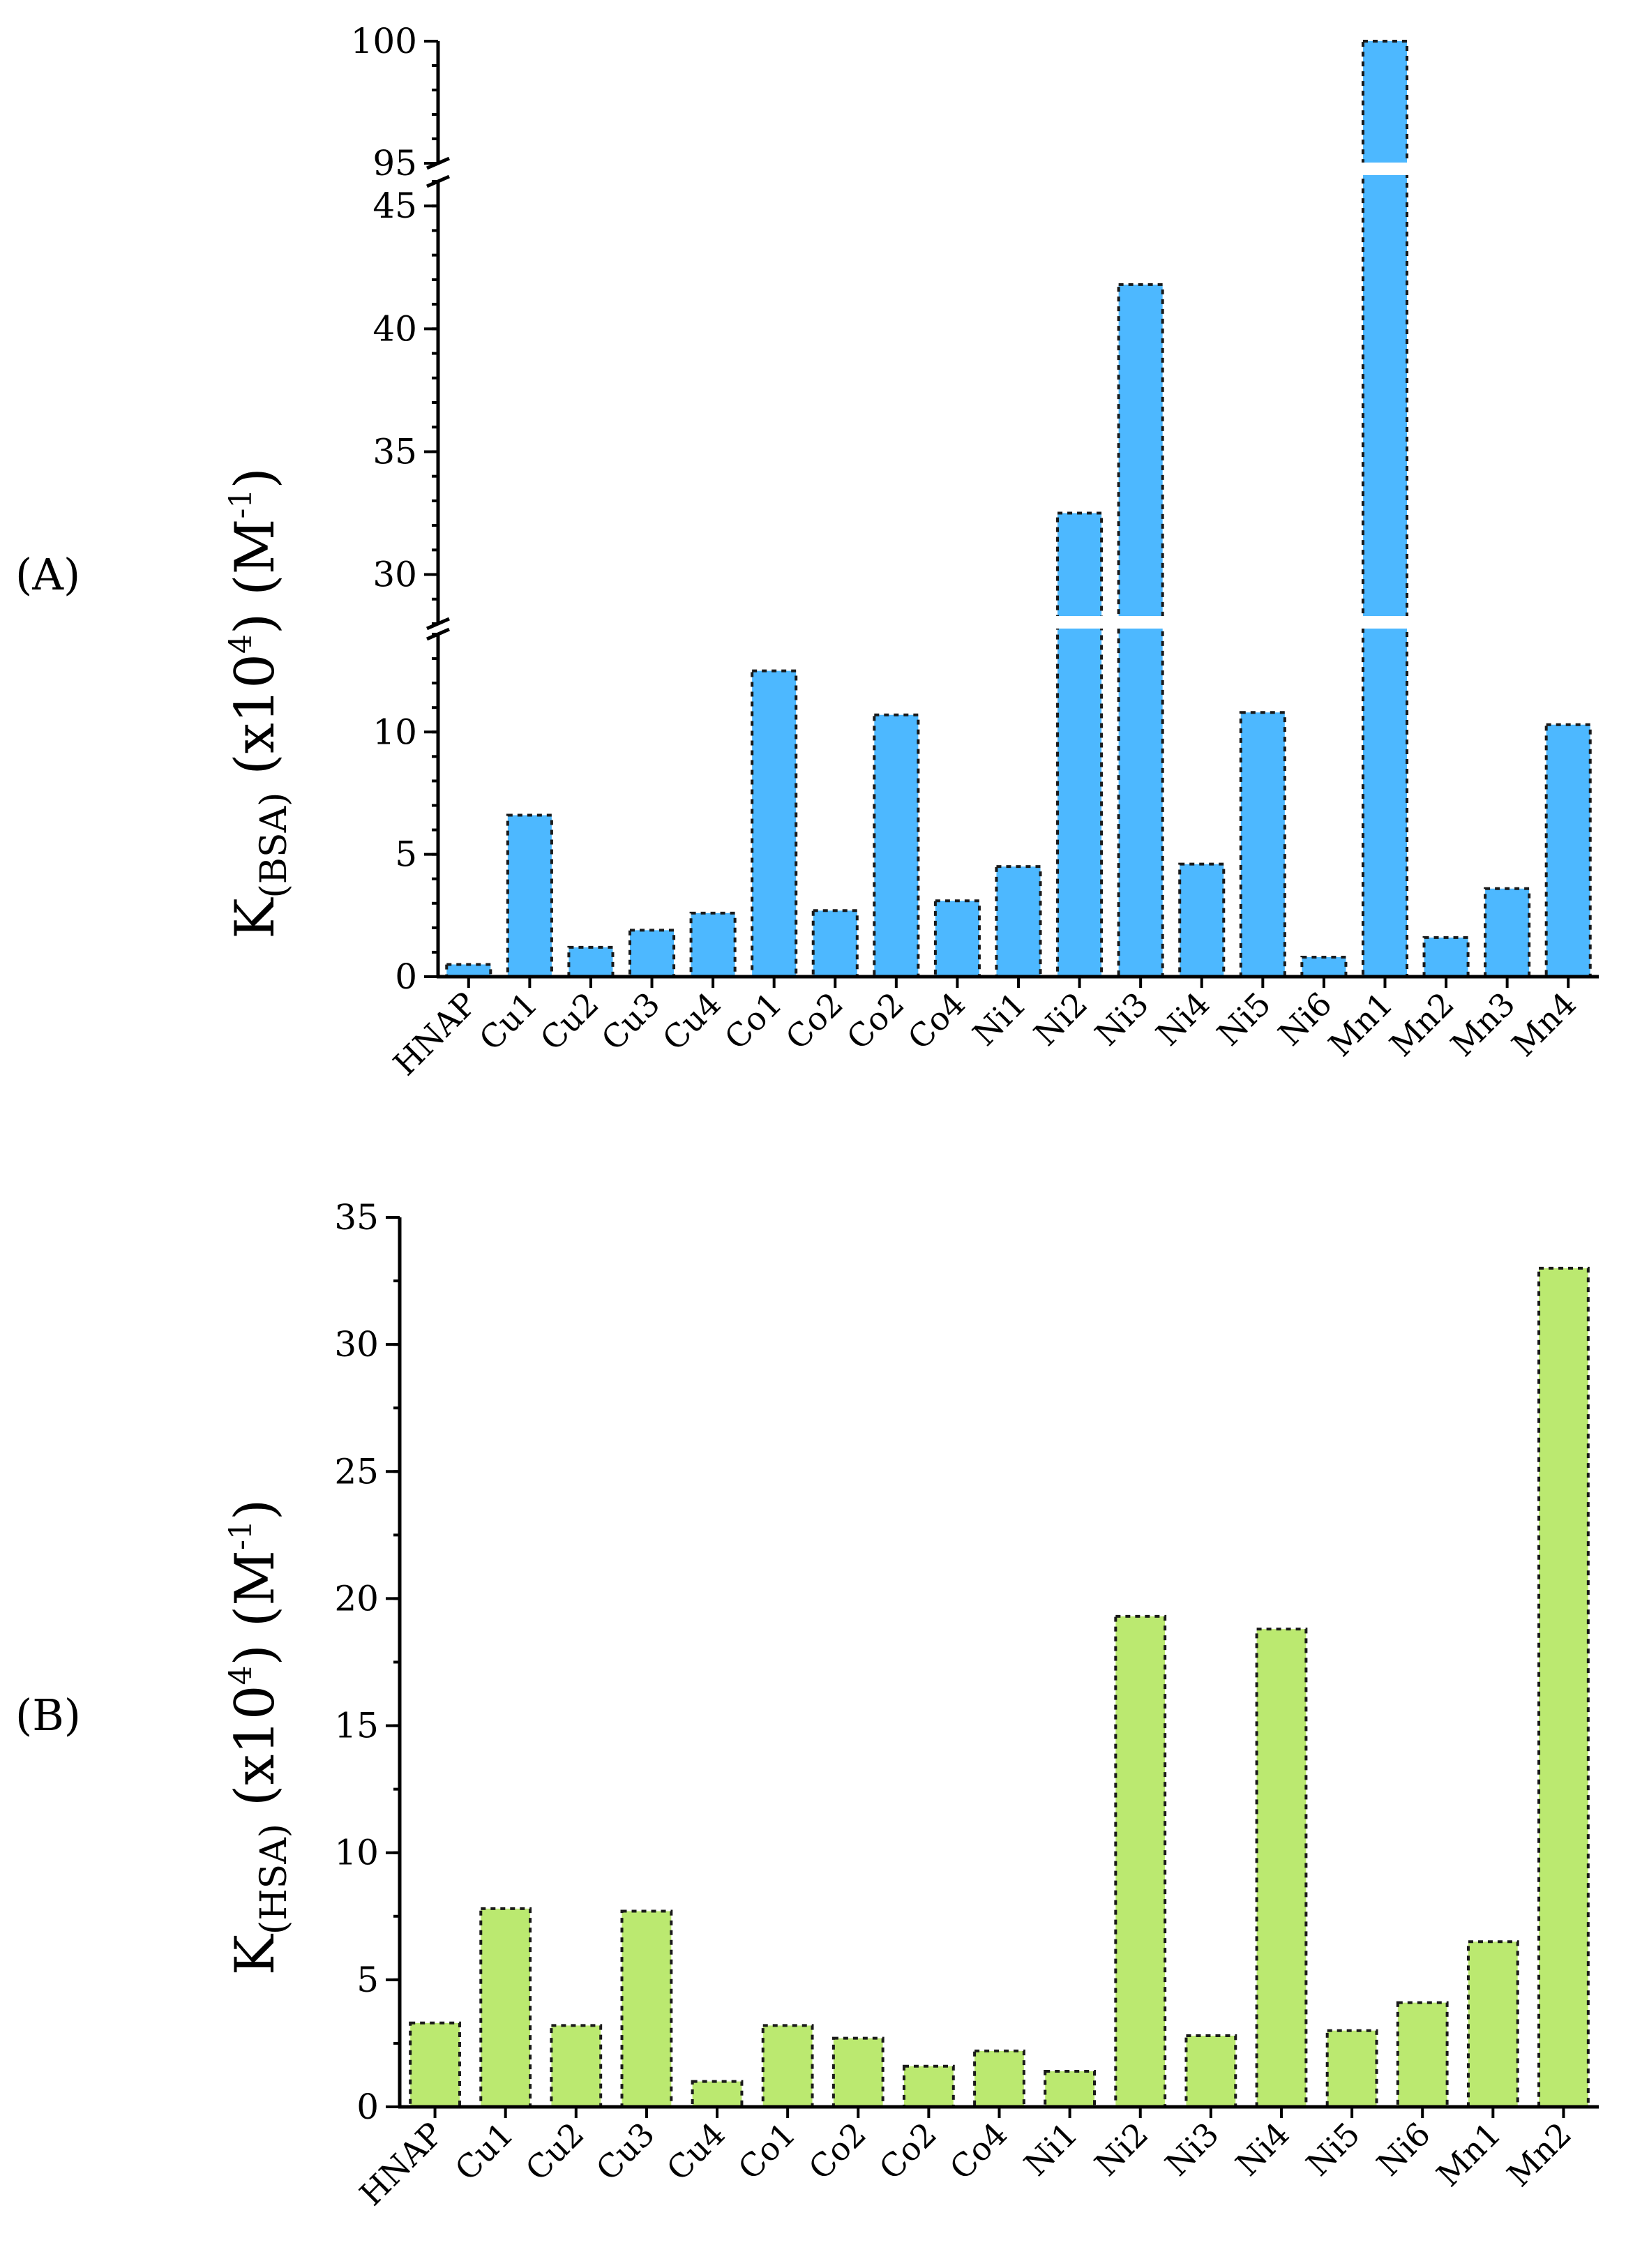  Describe the element at coordinates (367, 1980) in the screenshot. I see `panel-b-y-tick-label: 5` at that location.